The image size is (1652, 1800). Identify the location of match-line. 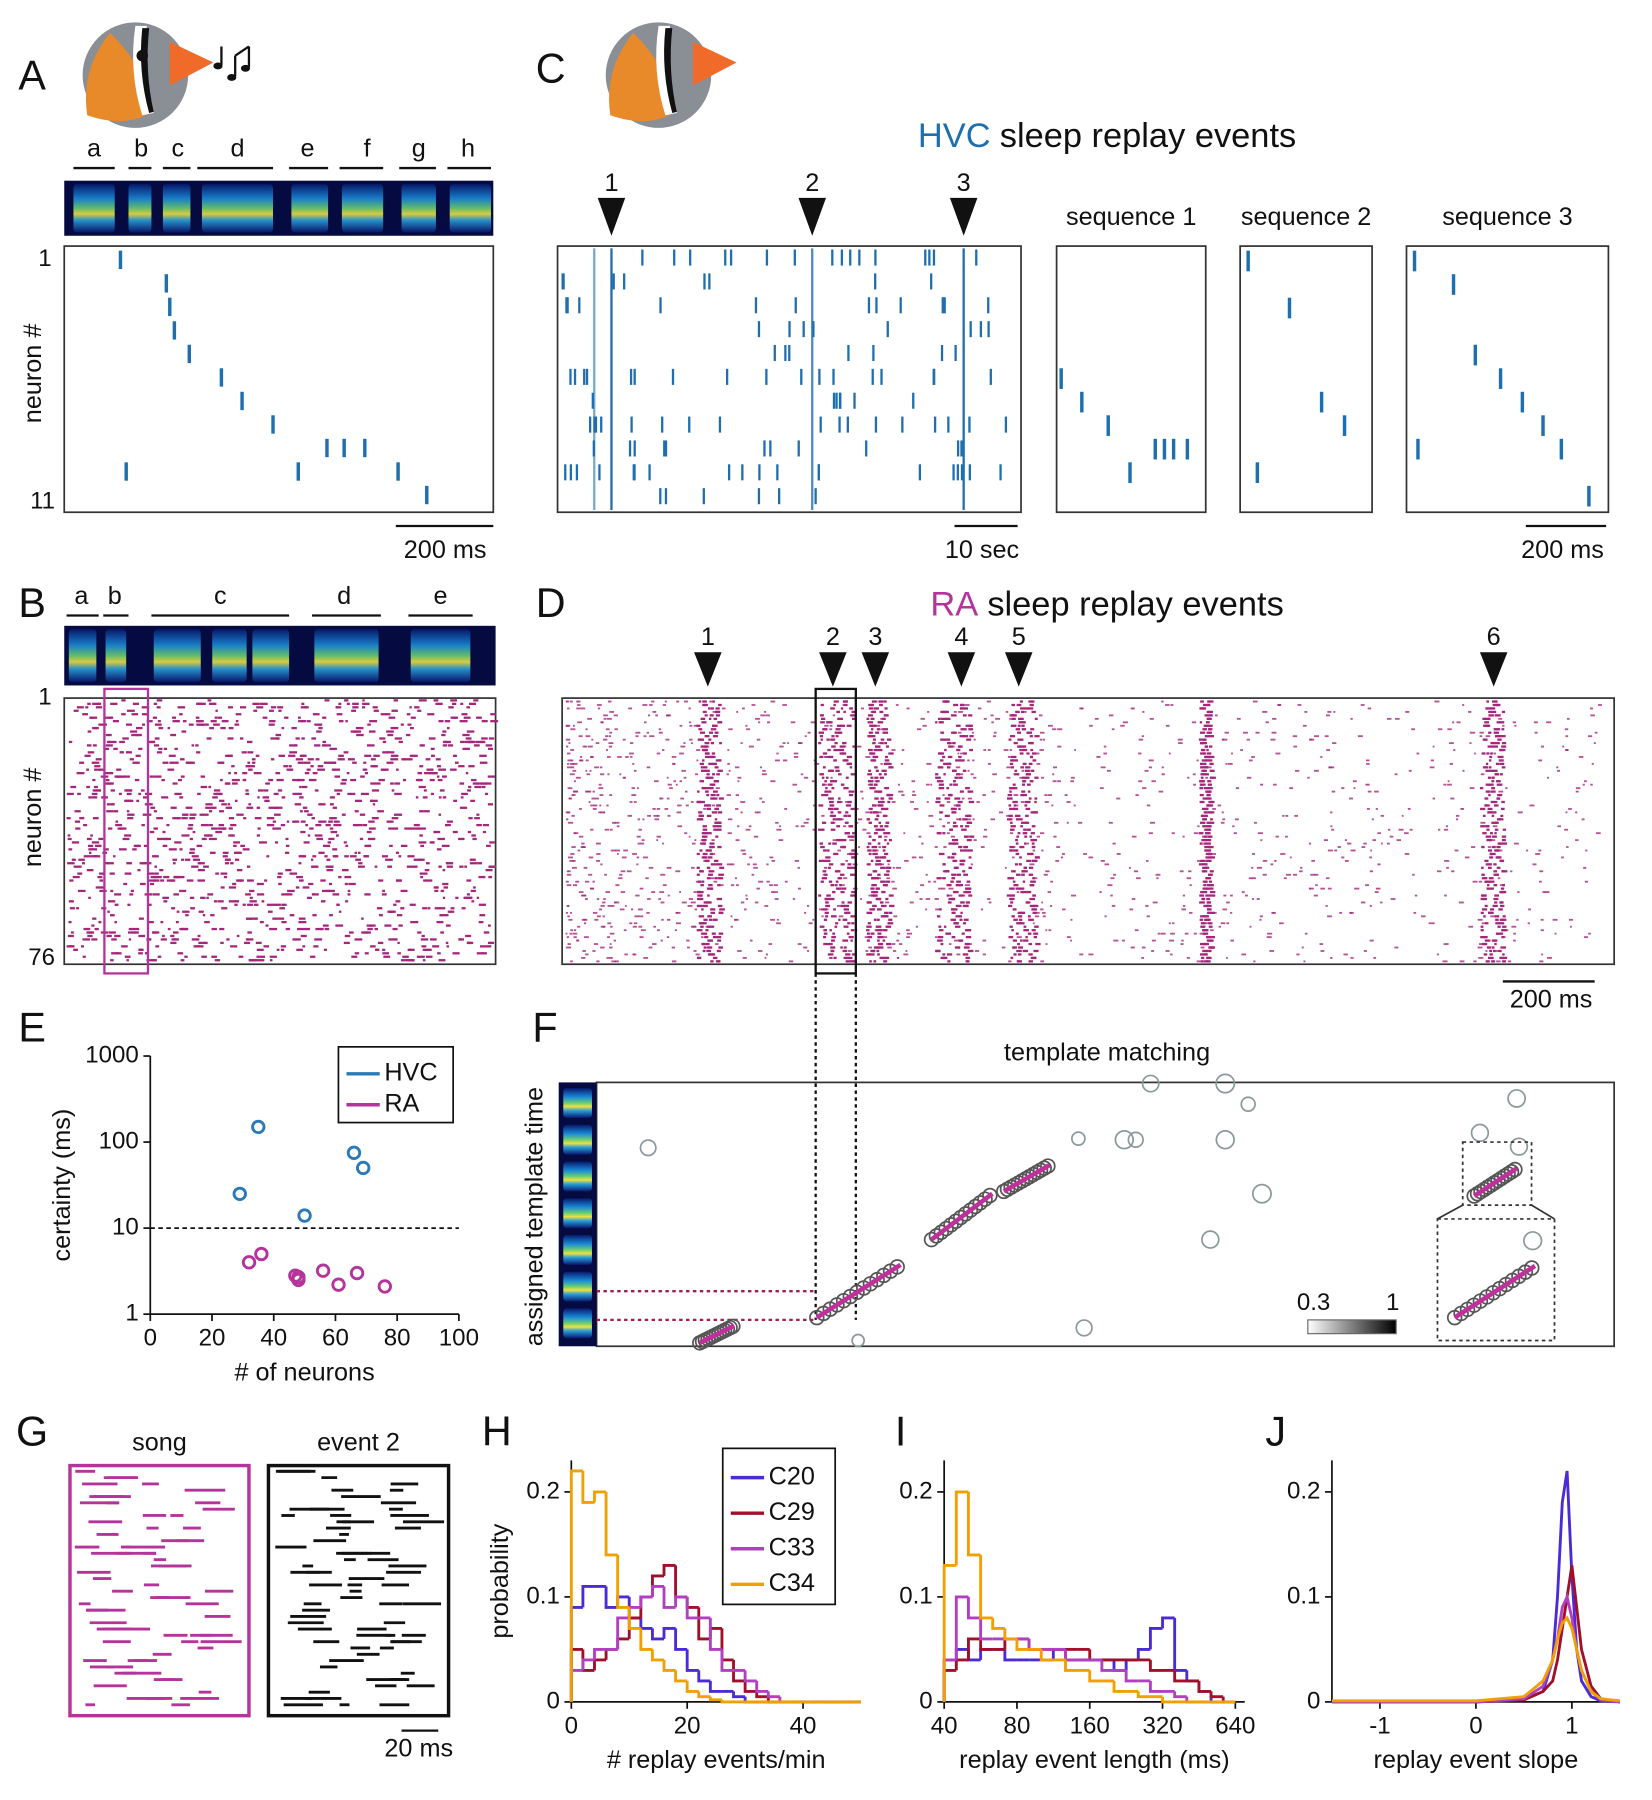
(1495, 1182).